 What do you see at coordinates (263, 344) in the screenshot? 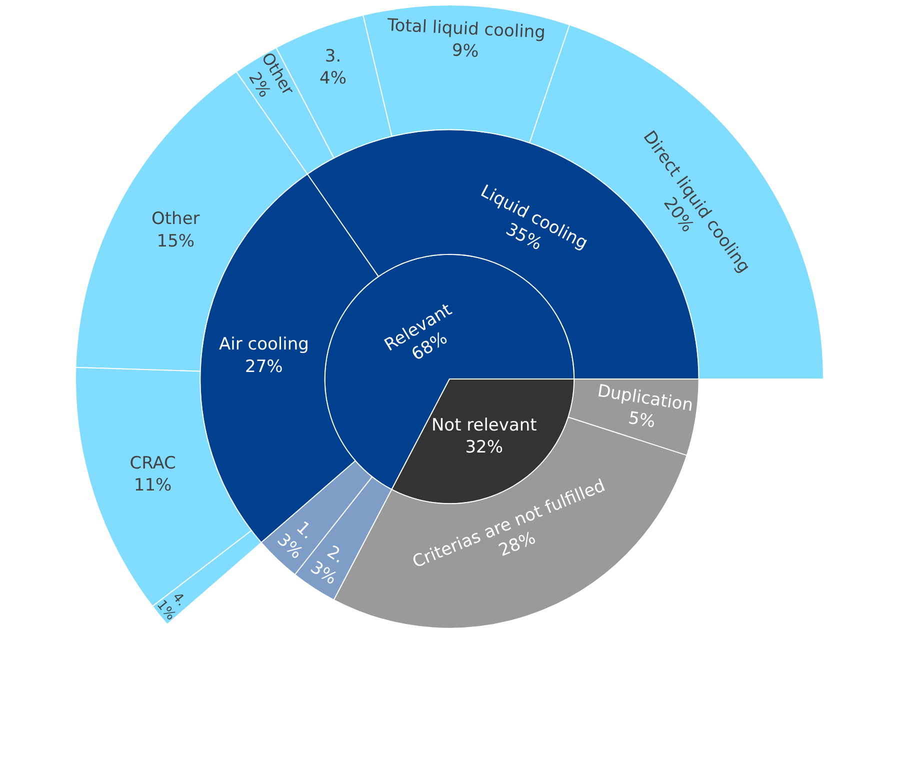
I see `category-label: Air cooling` at bounding box center [263, 344].